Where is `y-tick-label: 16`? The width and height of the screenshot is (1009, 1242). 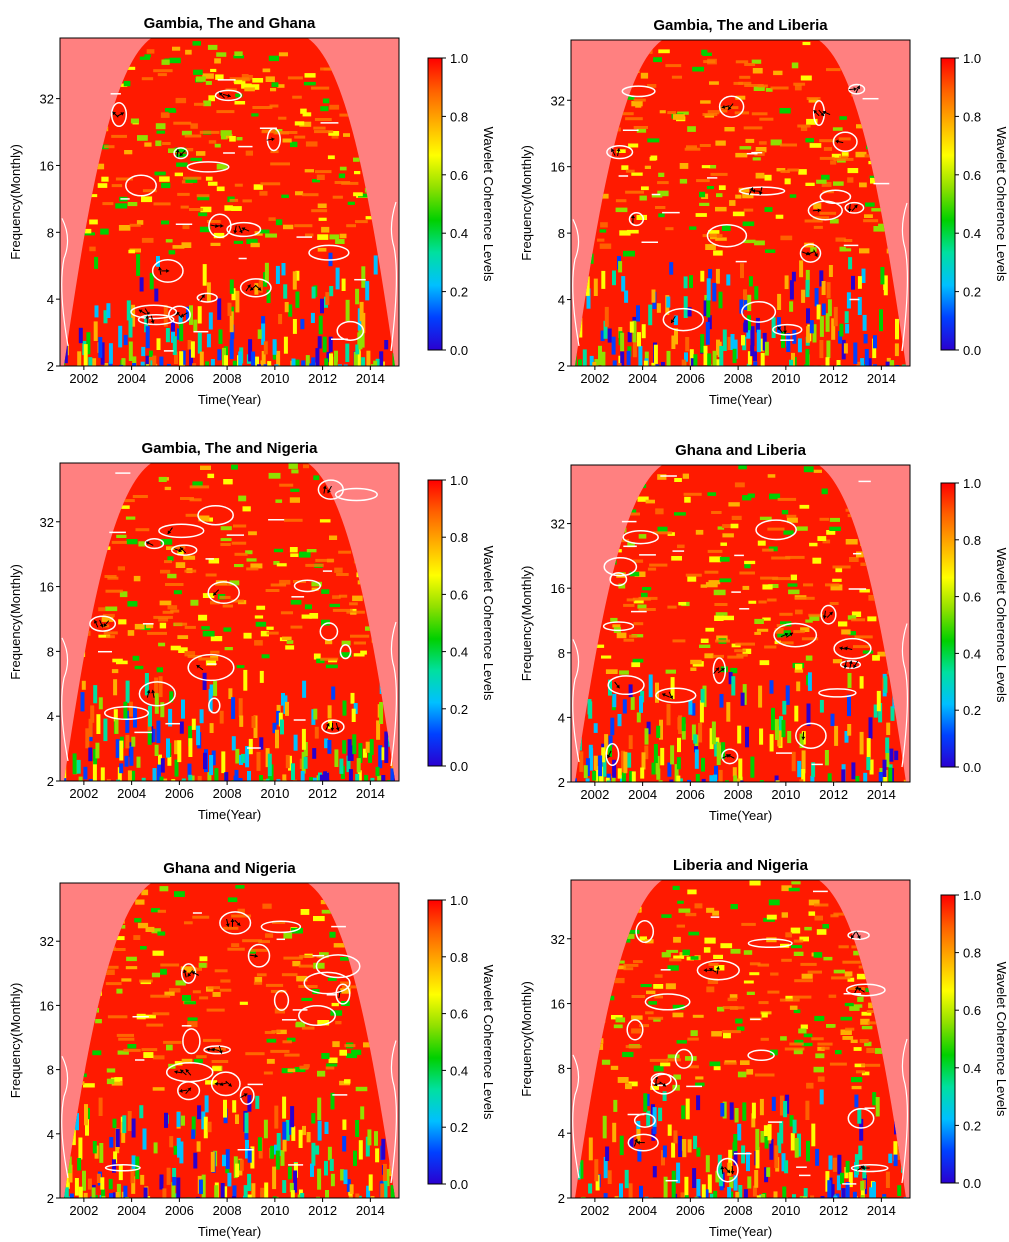
y-tick-label: 16 is located at coordinates (47, 165).